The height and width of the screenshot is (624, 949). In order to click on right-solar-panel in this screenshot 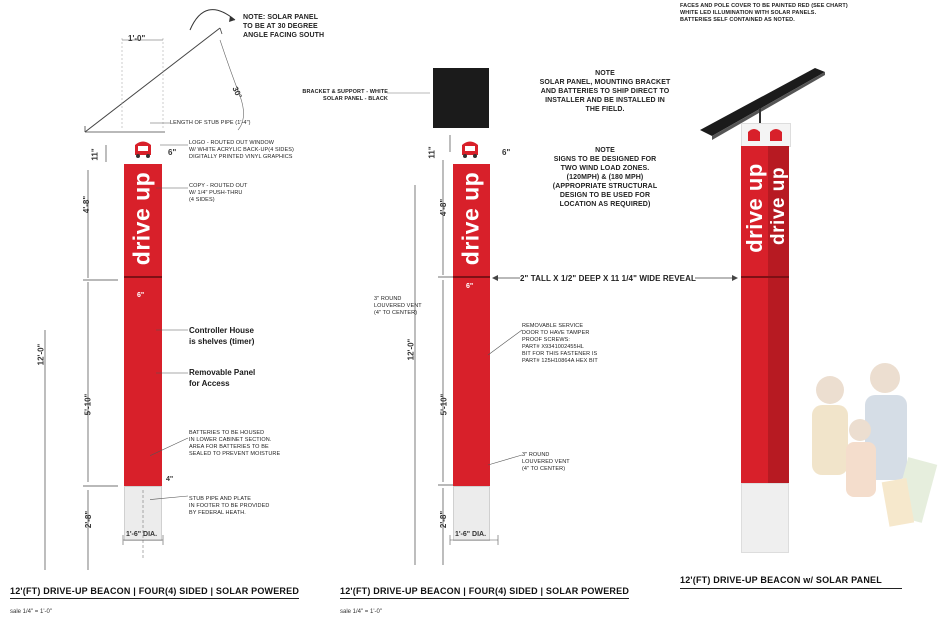, I will do `click(762, 104)`.